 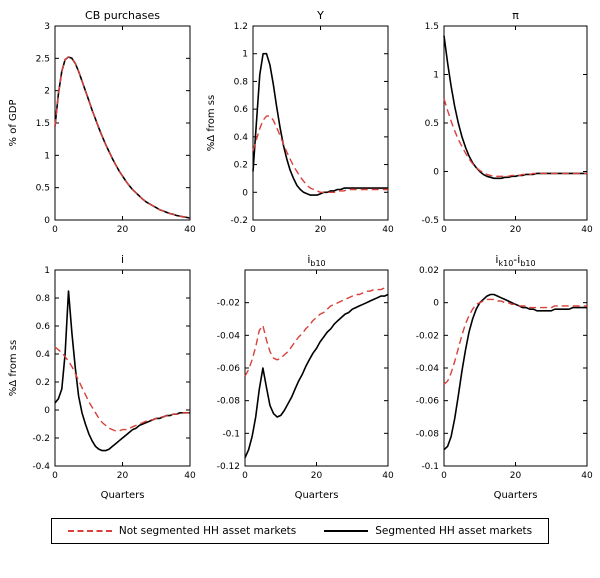 I want to click on y-axis-label: % of GDP, so click(x=13, y=123).